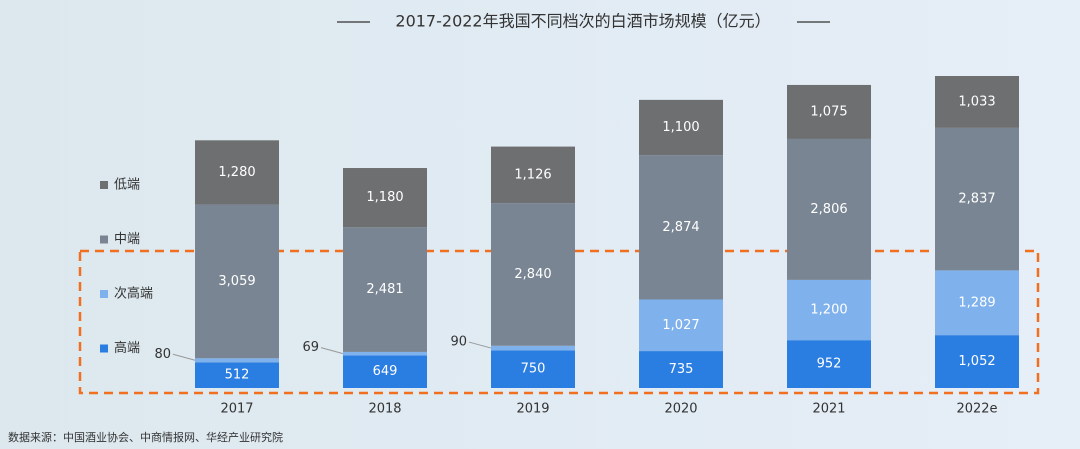  Describe the element at coordinates (236, 409) in the screenshot. I see `x-tick-label: 2017` at that location.